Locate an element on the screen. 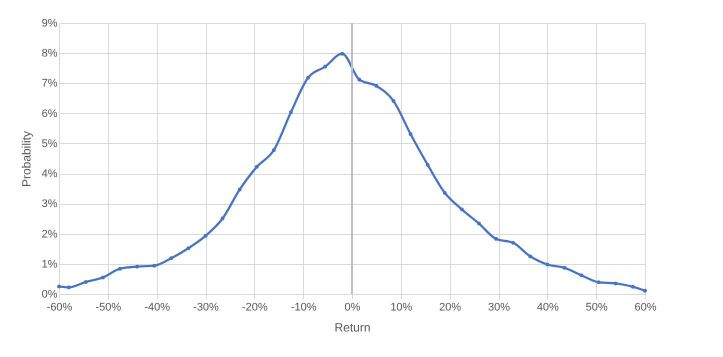 Image resolution: width=723 pixels, height=357 pixels. x-tick-label: 60% is located at coordinates (645, 308).